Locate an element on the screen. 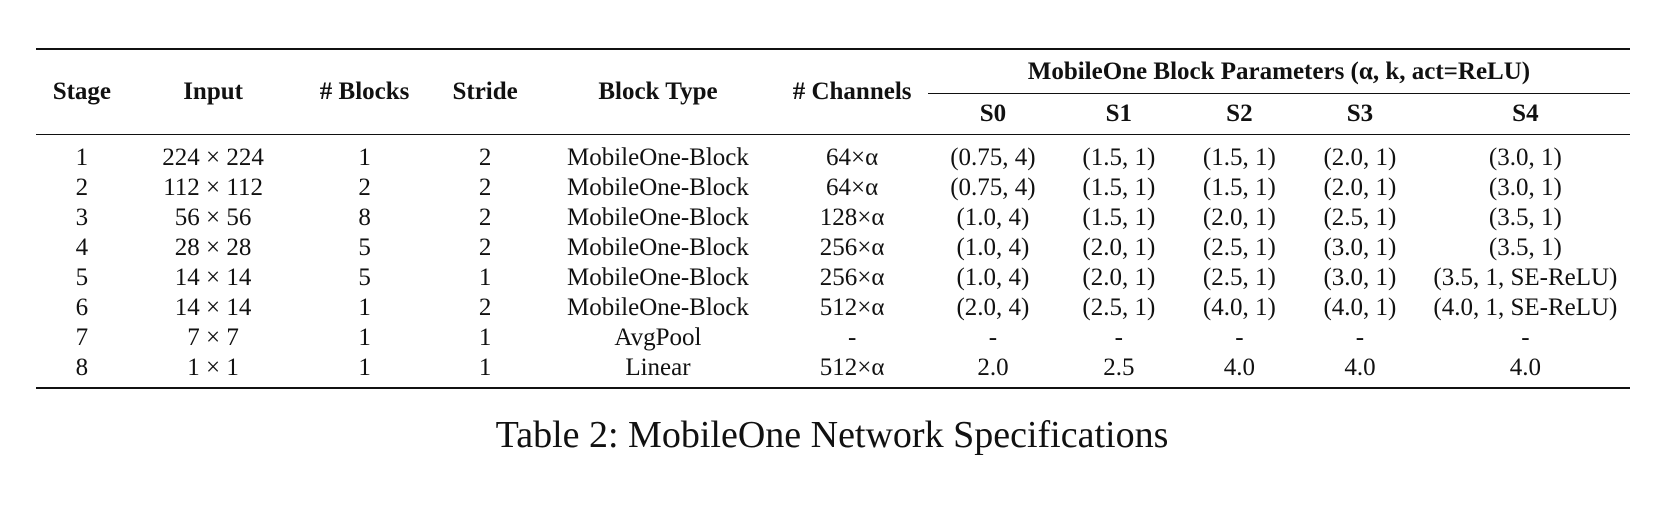  header-stage: Stage is located at coordinates (82, 91).